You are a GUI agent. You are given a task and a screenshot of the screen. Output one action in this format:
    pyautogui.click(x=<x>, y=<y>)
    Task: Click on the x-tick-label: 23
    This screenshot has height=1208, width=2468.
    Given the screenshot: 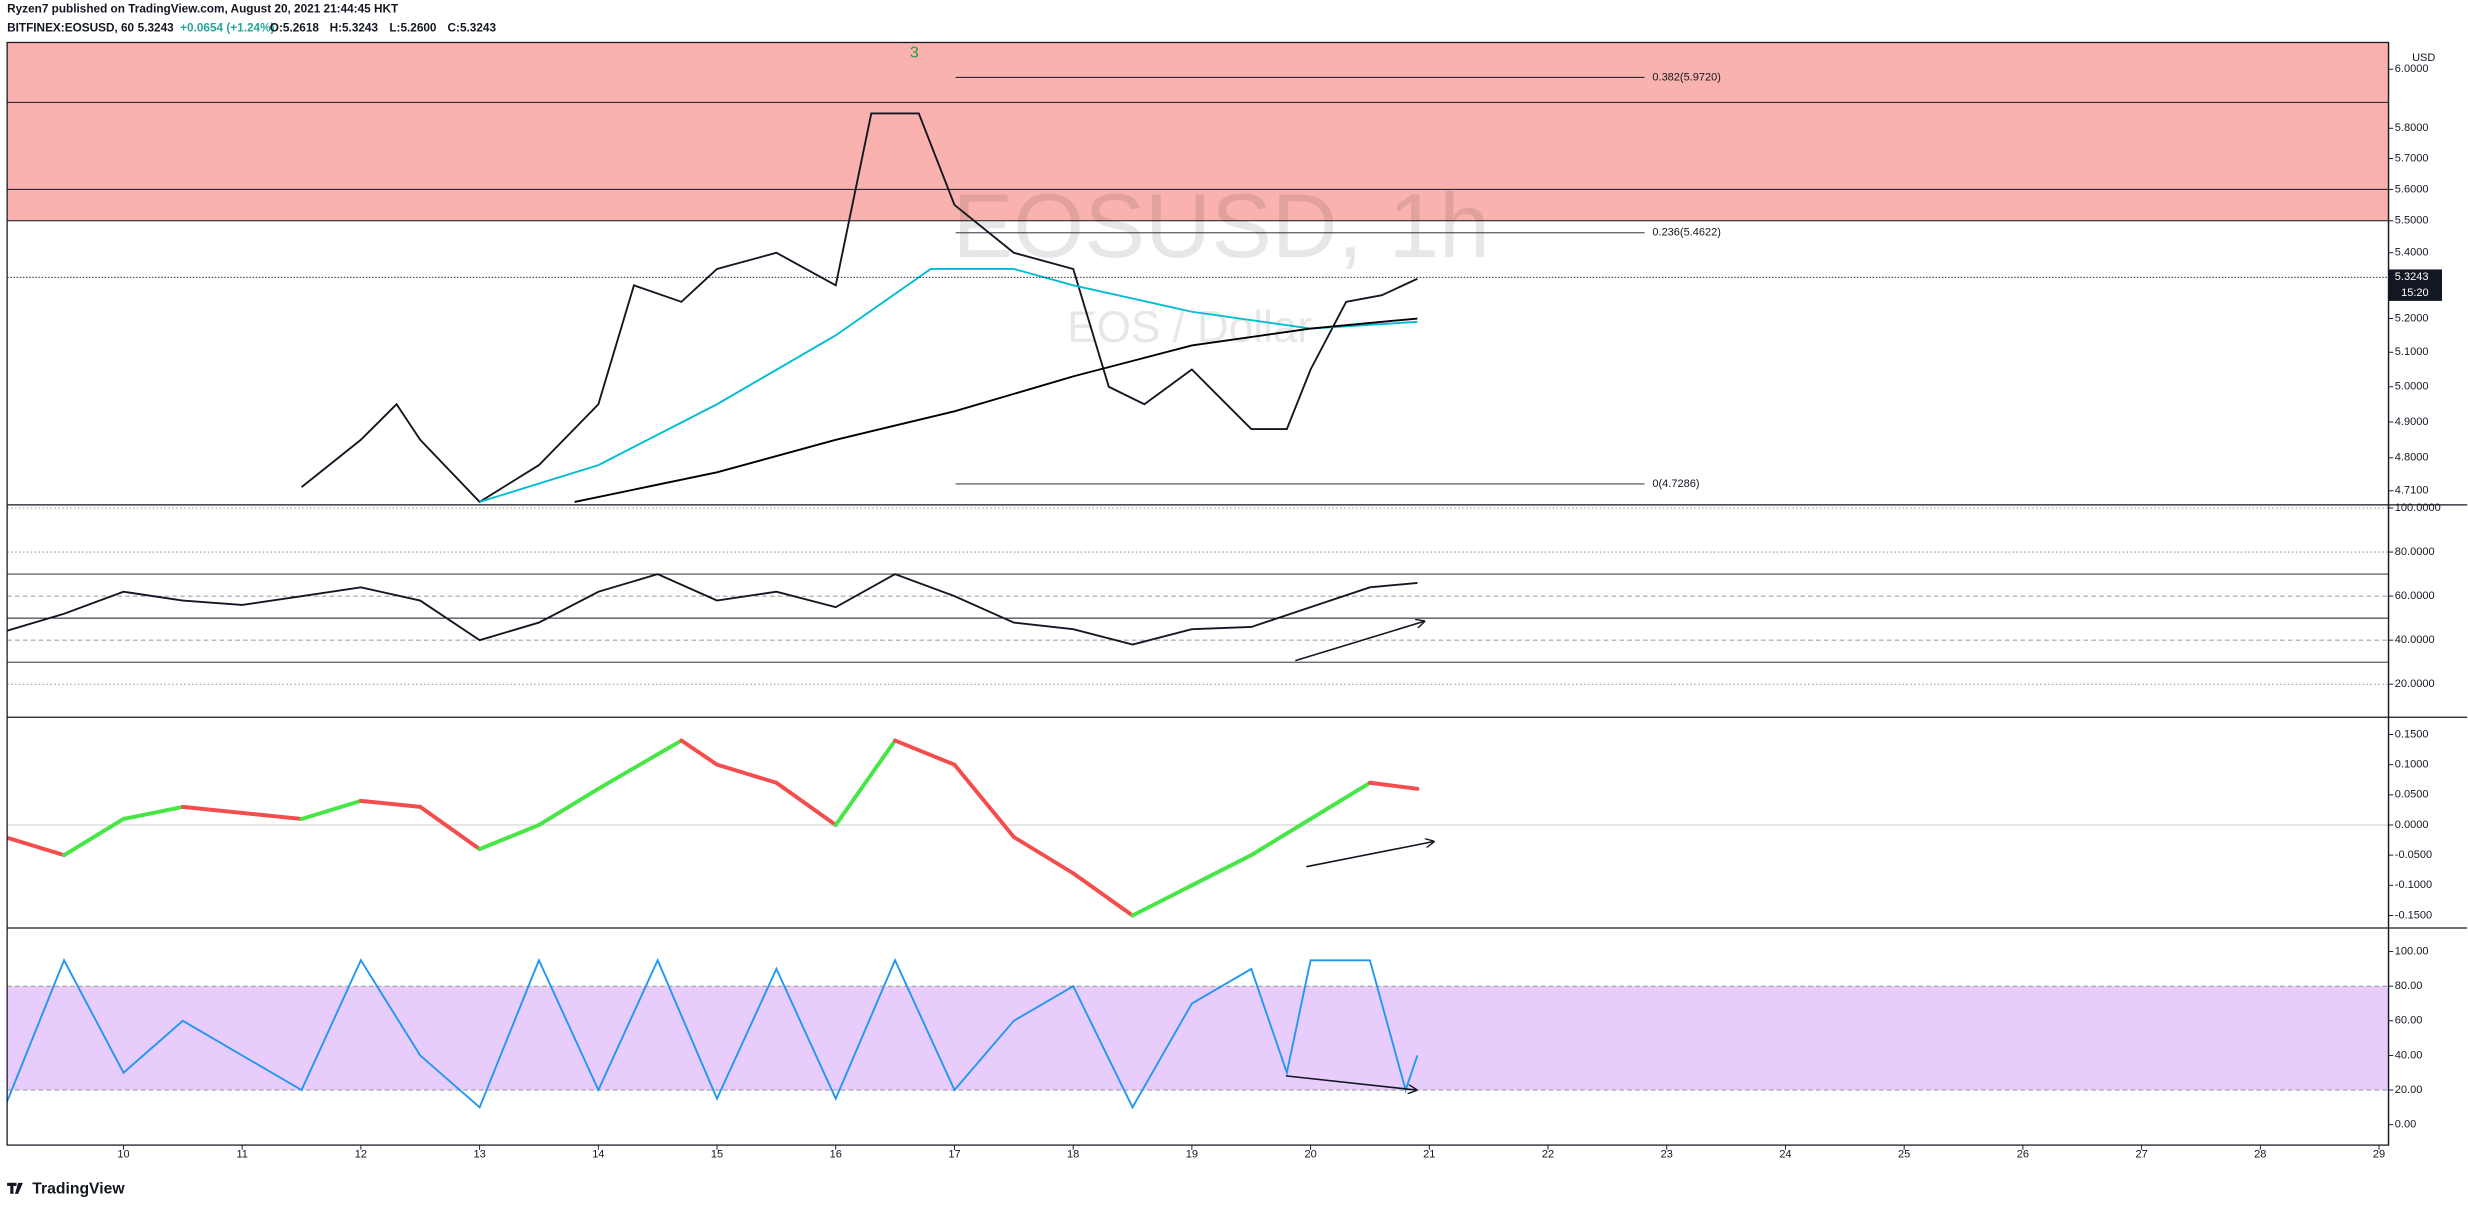 What is the action you would take?
    pyautogui.click(x=1667, y=1154)
    